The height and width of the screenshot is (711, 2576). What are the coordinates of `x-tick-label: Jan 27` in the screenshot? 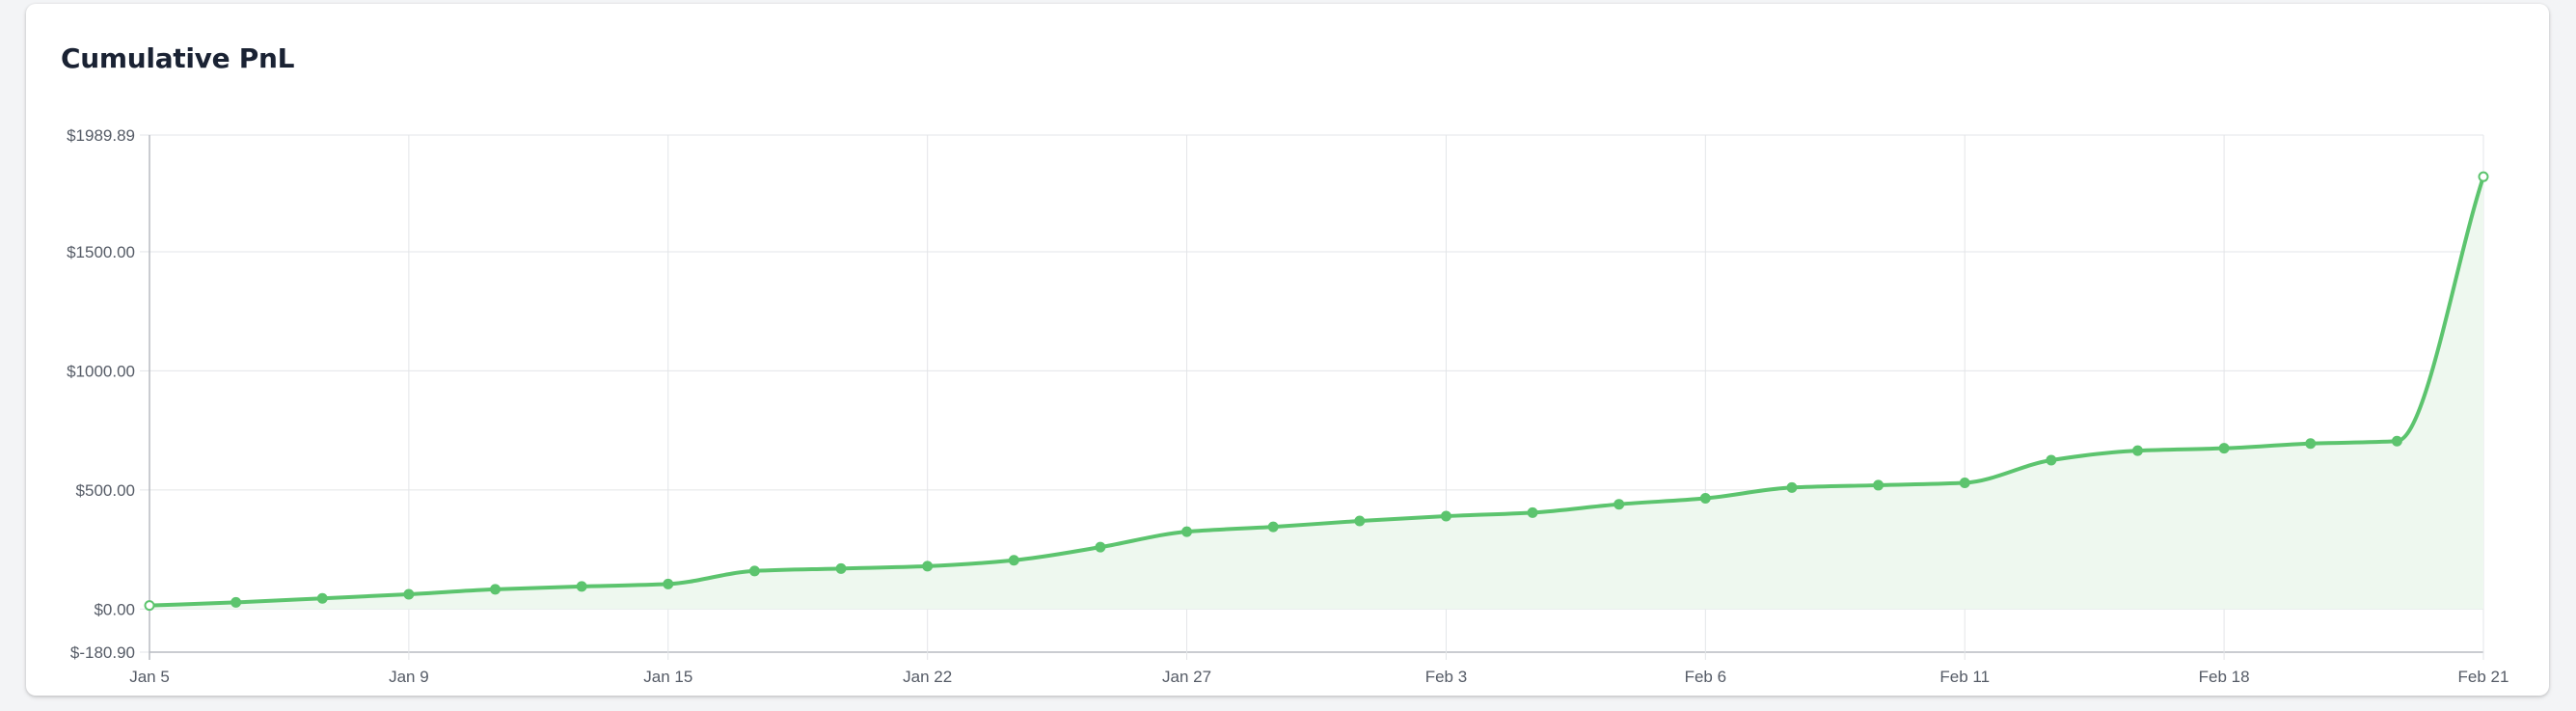 It's located at (1186, 677).